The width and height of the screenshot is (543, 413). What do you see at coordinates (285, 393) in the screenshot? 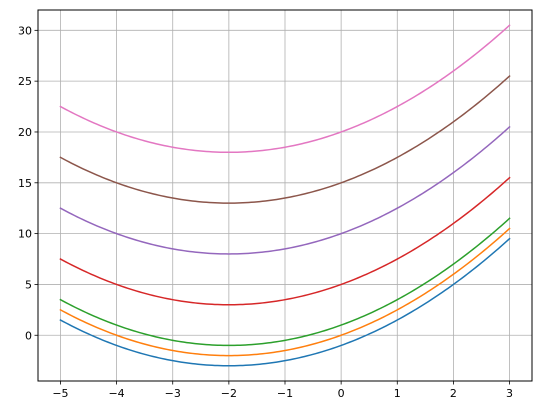
I see `x-tick-label: −1` at bounding box center [285, 393].